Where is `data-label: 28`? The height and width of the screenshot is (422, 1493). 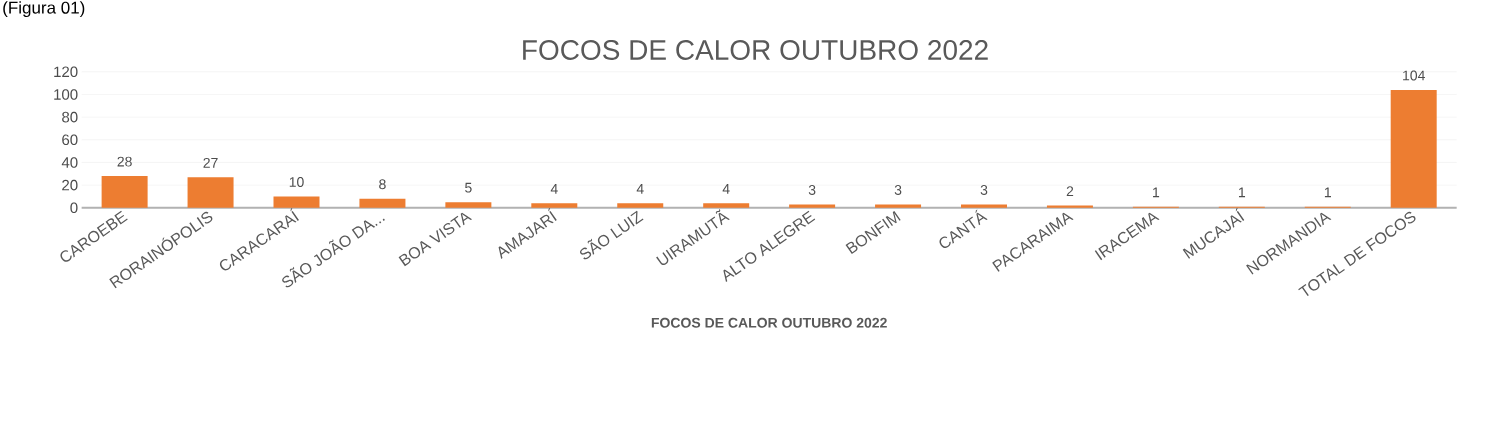 data-label: 28 is located at coordinates (124, 161).